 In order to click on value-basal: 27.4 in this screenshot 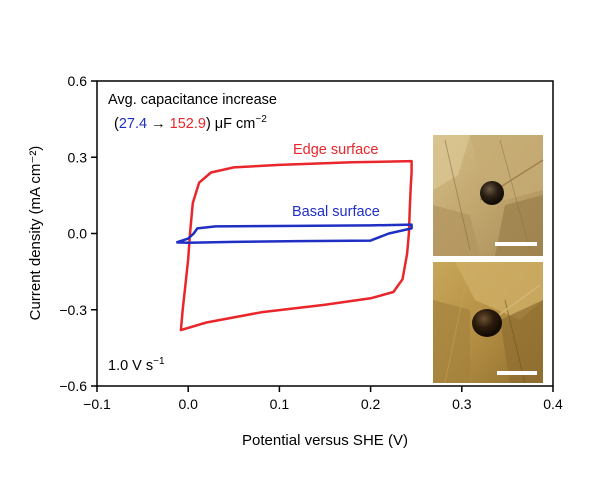, I will do `click(133, 124)`.